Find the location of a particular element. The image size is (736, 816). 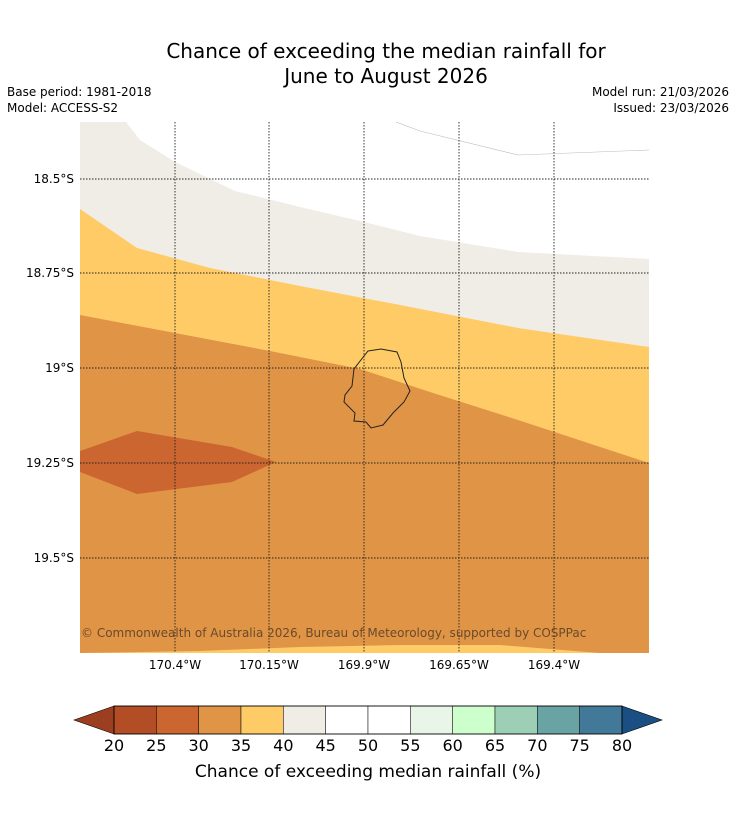

colorbar-tick-label: 80 is located at coordinates (622, 745).